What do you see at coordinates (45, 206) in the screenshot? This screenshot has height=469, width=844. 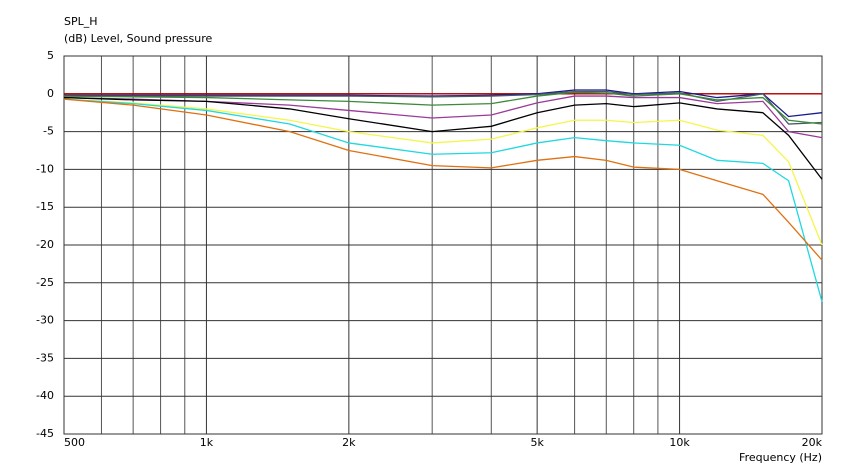 I see `y-tick-label: -15` at bounding box center [45, 206].